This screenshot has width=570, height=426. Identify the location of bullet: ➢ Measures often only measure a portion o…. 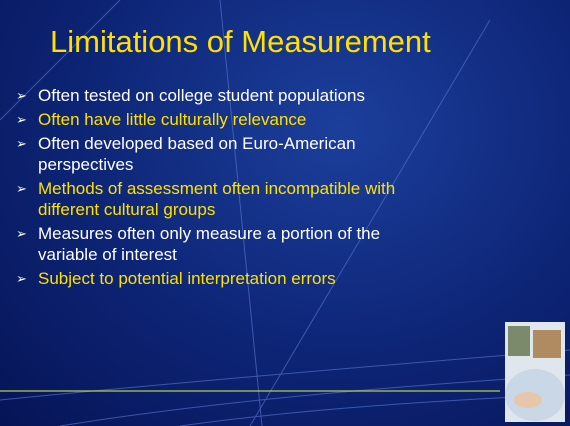
(205, 244).